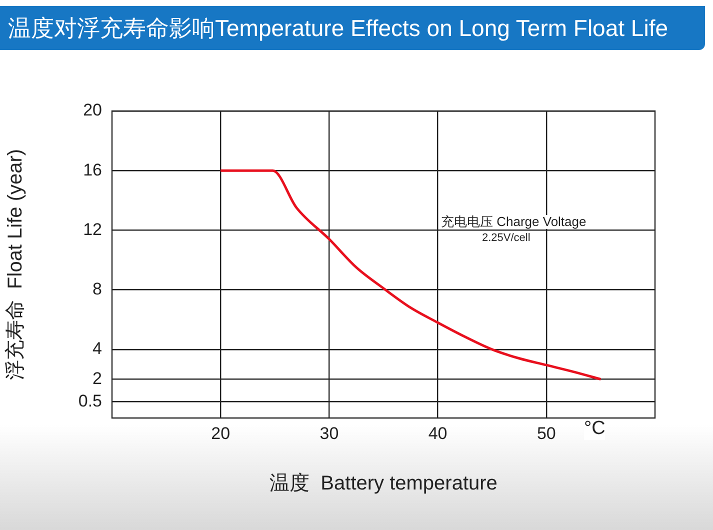 Image resolution: width=713 pixels, height=530 pixels. Describe the element at coordinates (352, 28) in the screenshot. I see `chart-title: 温度对浮充寿命影响Temperature Effects on Long Term Float Life` at that location.